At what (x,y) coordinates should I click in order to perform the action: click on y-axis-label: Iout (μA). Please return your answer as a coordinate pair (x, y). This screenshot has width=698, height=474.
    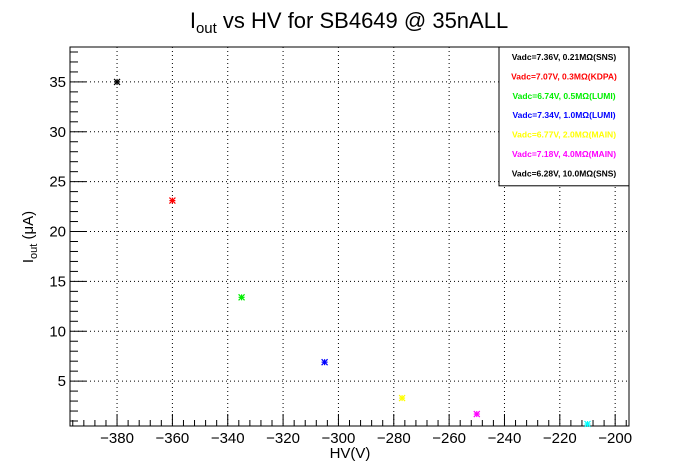
    Looking at the image, I should click on (30, 237).